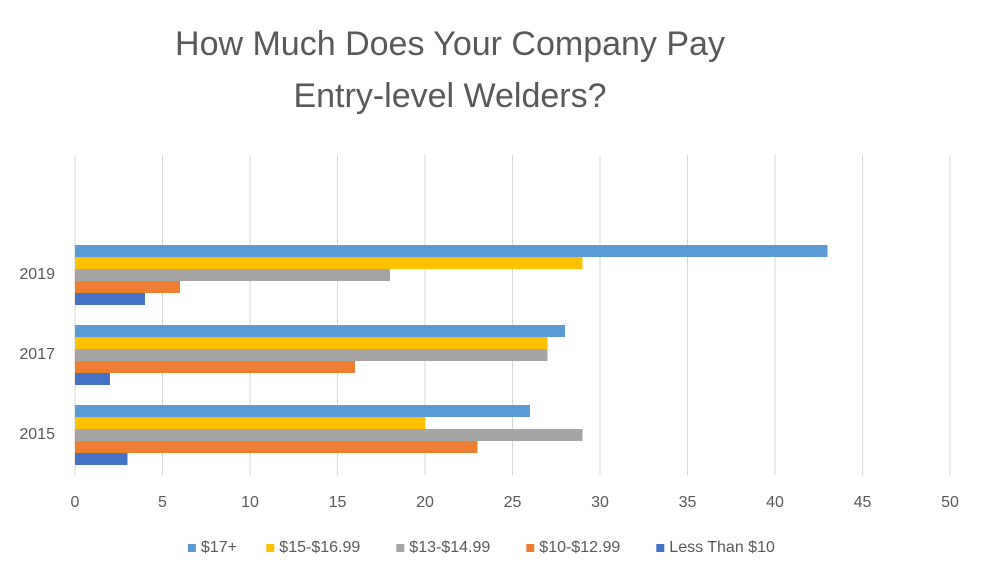  I want to click on x-tick-label: 30, so click(600, 502).